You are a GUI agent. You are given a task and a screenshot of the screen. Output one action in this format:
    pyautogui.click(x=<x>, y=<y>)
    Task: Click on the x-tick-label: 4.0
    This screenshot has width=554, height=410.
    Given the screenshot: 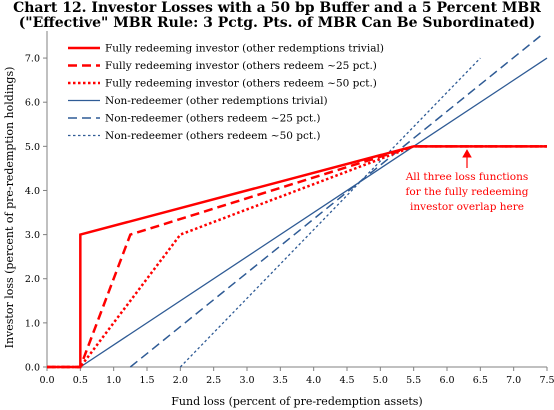 What is the action you would take?
    pyautogui.click(x=313, y=380)
    